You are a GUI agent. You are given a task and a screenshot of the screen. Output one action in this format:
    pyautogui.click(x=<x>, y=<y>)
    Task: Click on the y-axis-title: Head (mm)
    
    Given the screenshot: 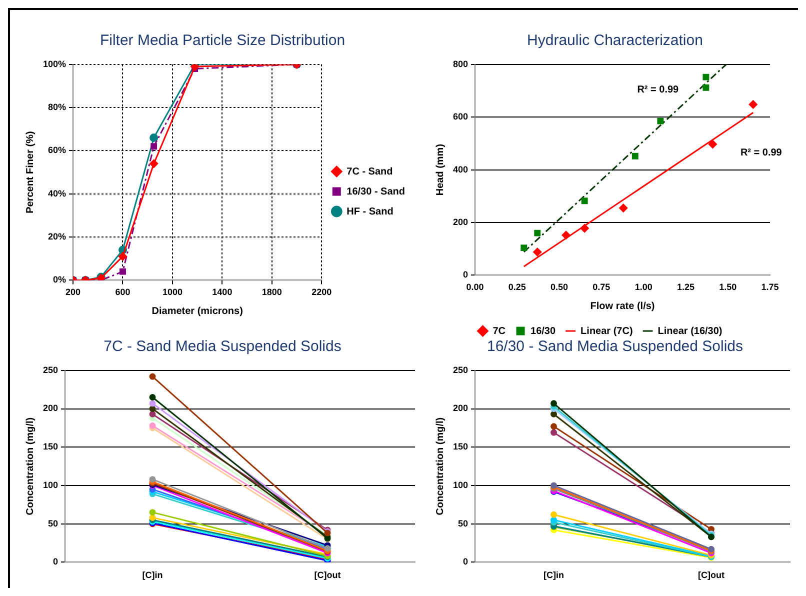 What is the action you would take?
    pyautogui.click(x=440, y=170)
    